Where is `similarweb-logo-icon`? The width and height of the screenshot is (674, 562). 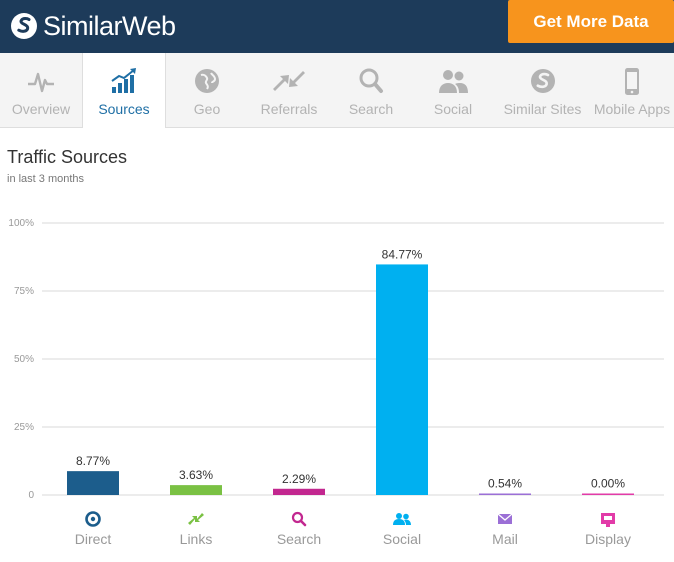
similarweb-logo-icon is located at coordinates (24, 26).